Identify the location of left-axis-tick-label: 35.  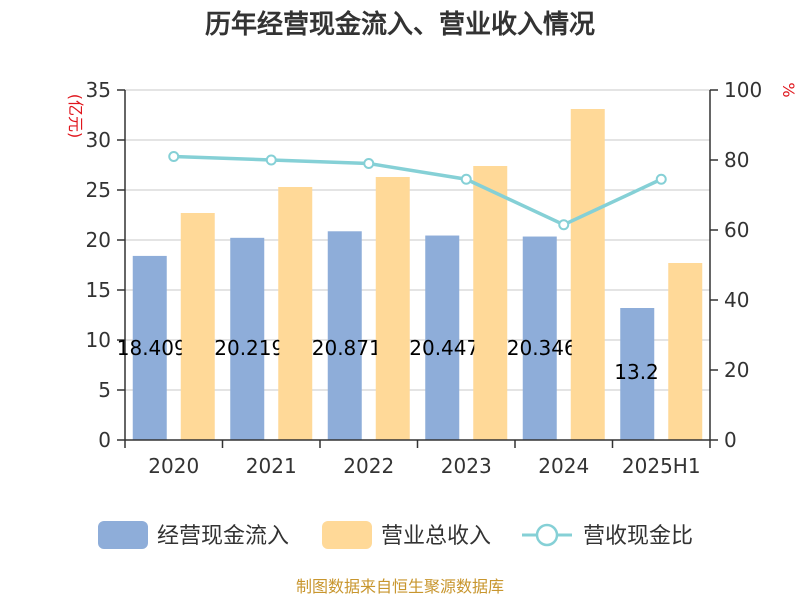
(98, 90).